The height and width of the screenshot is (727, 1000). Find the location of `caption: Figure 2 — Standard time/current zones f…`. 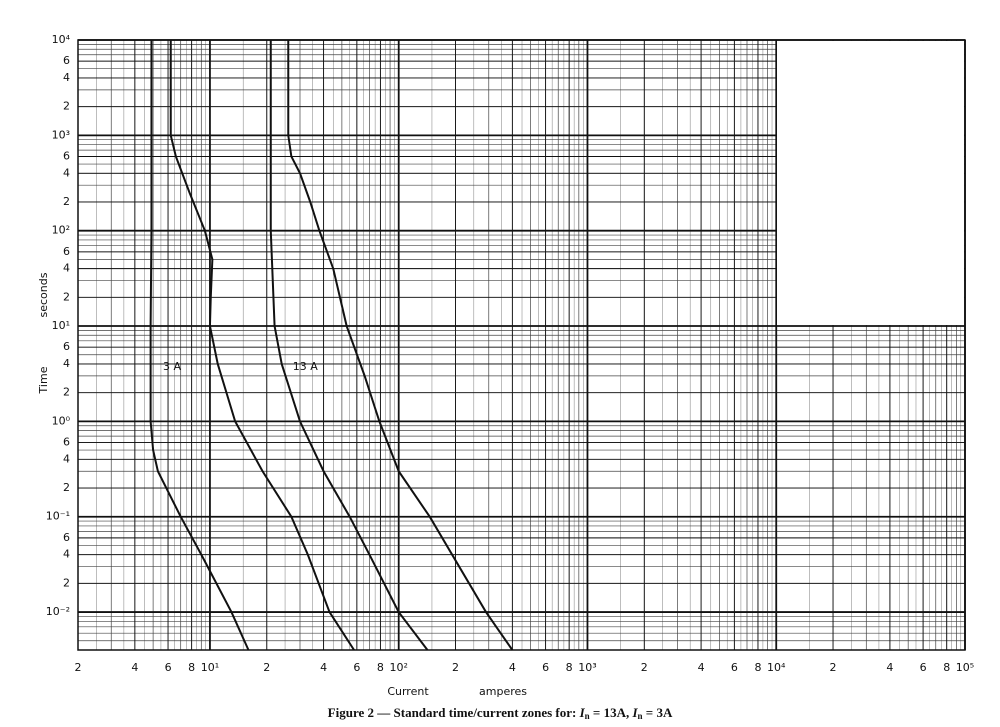

caption: Figure 2 — Standard time/current zones f… is located at coordinates (500, 713).